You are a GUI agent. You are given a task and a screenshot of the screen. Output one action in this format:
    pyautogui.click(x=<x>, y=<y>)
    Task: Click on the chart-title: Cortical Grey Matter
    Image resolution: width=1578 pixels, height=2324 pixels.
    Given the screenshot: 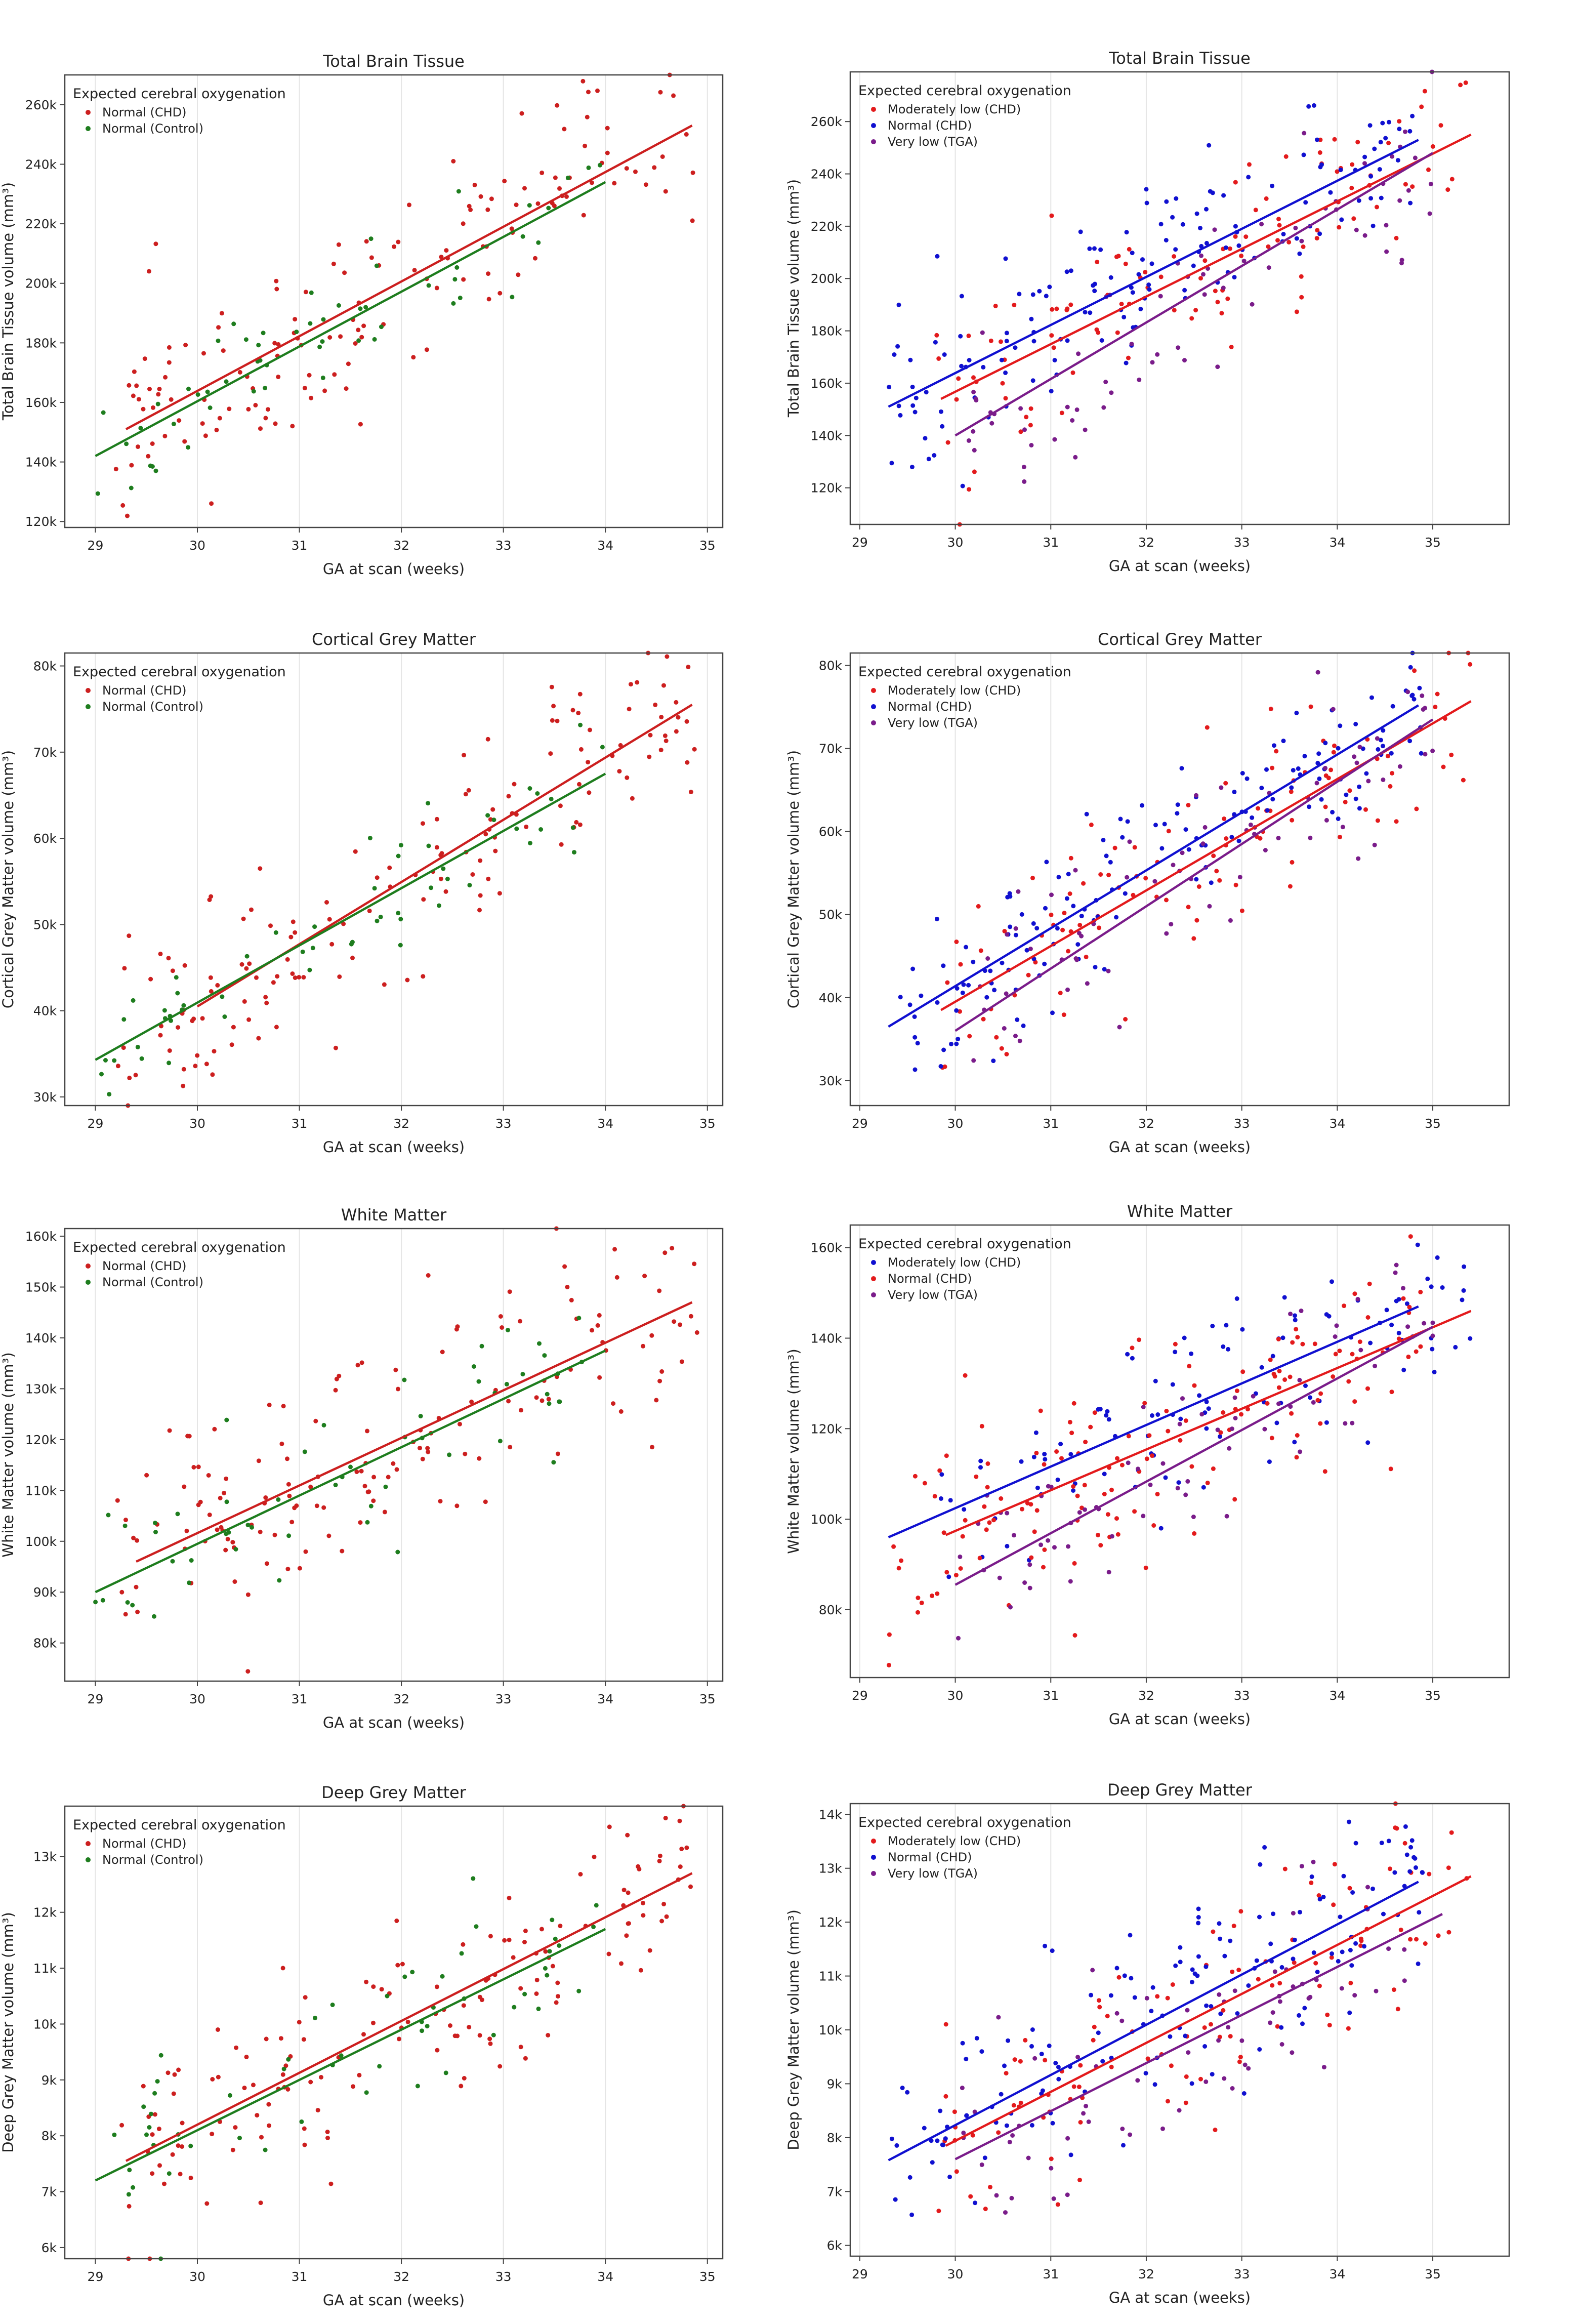 What is the action you would take?
    pyautogui.click(x=394, y=640)
    